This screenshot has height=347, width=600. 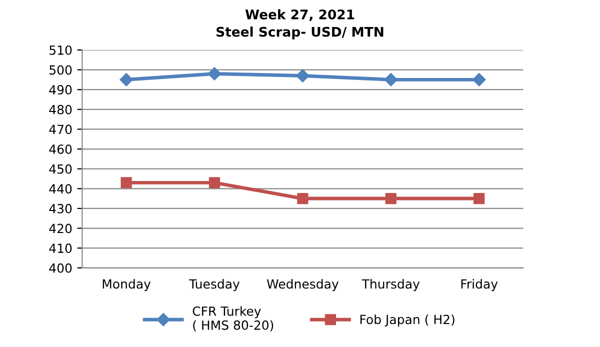 I want to click on y-tick-label: 500, so click(x=61, y=70).